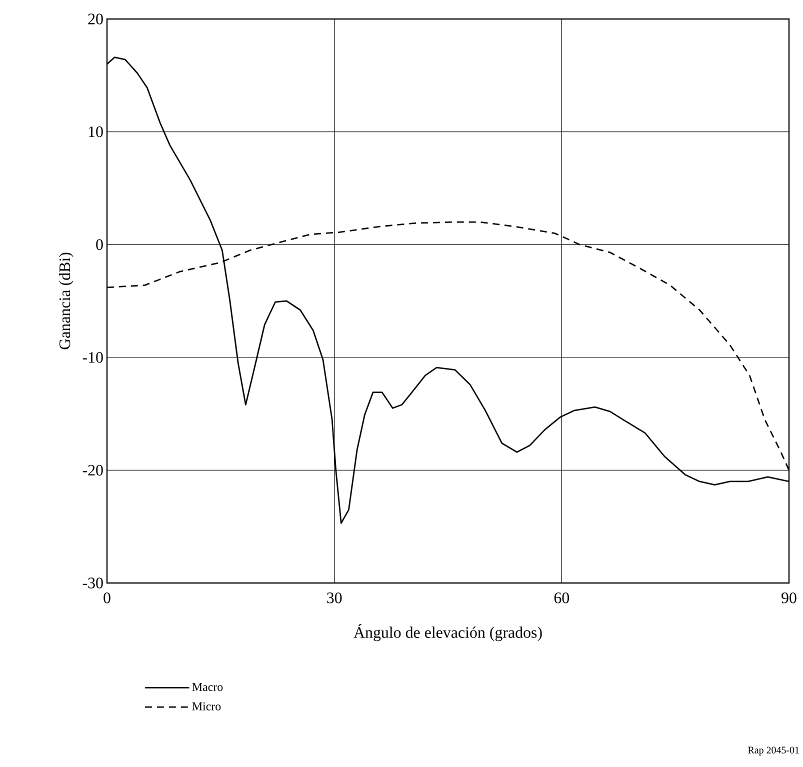  Describe the element at coordinates (95, 19) in the screenshot. I see `y-tick-label: 20` at that location.